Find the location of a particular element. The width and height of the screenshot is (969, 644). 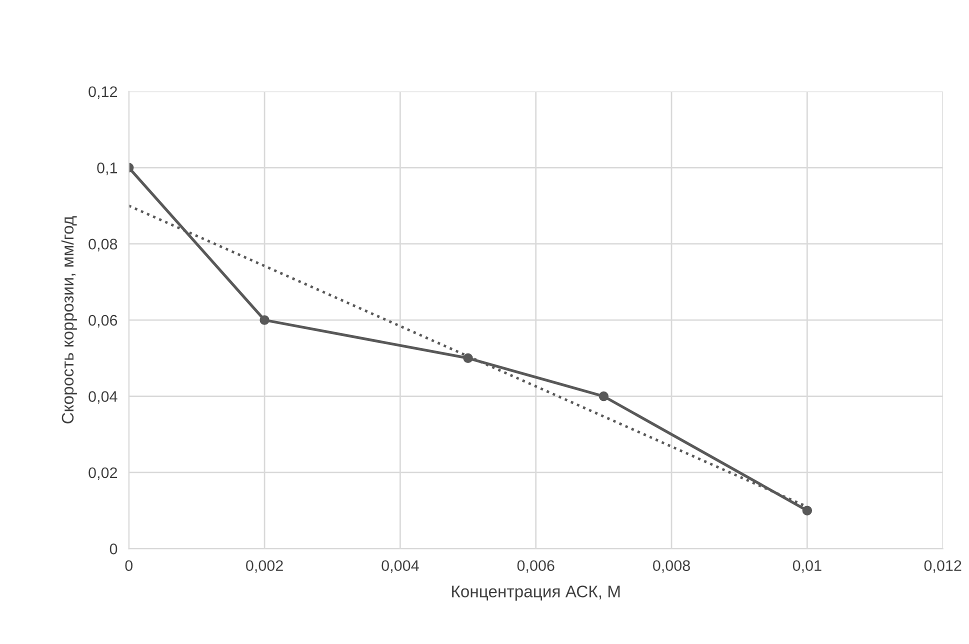

y-tick-label: 0,08 is located at coordinates (103, 245).